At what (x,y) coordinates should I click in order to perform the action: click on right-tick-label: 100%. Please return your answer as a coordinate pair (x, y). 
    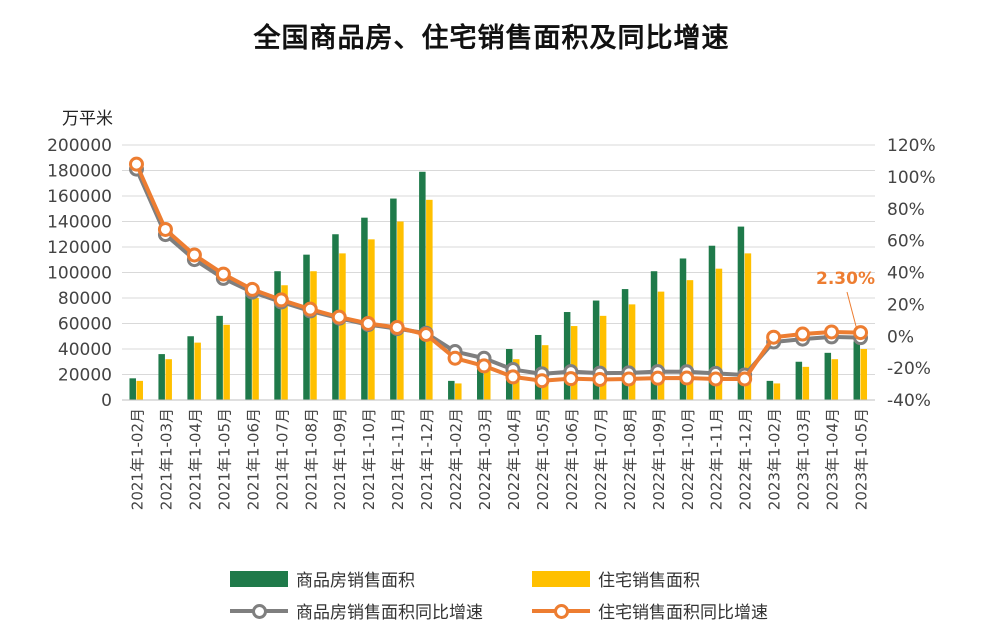
    Looking at the image, I should click on (911, 178).